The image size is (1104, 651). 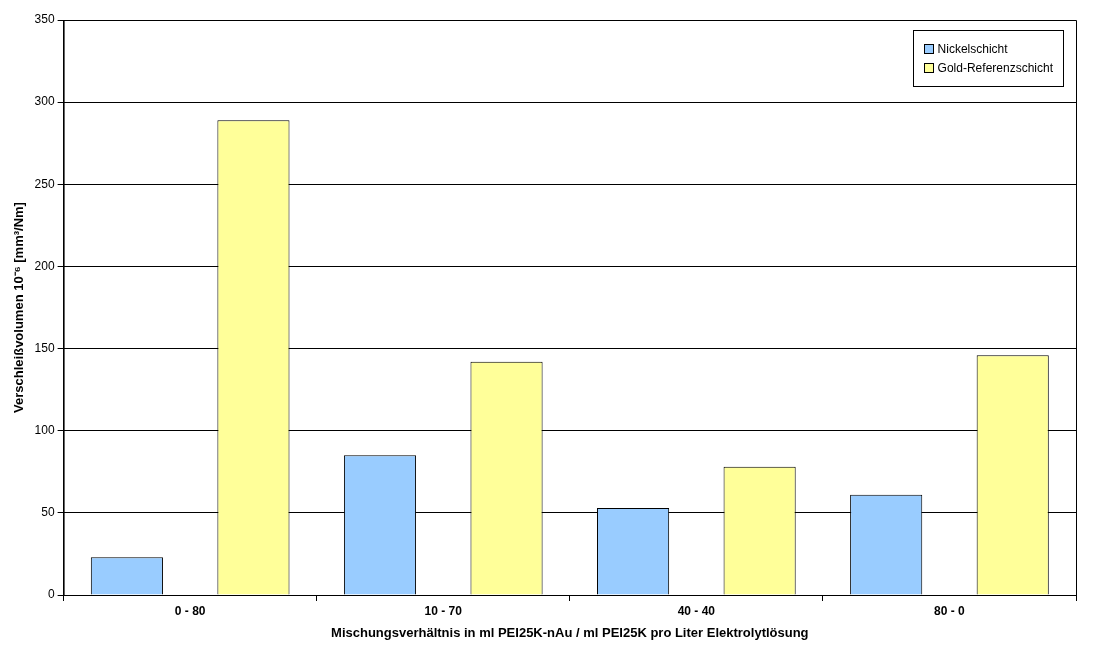 What do you see at coordinates (190, 610) in the screenshot?
I see `x-tick-label: 0 - 80` at bounding box center [190, 610].